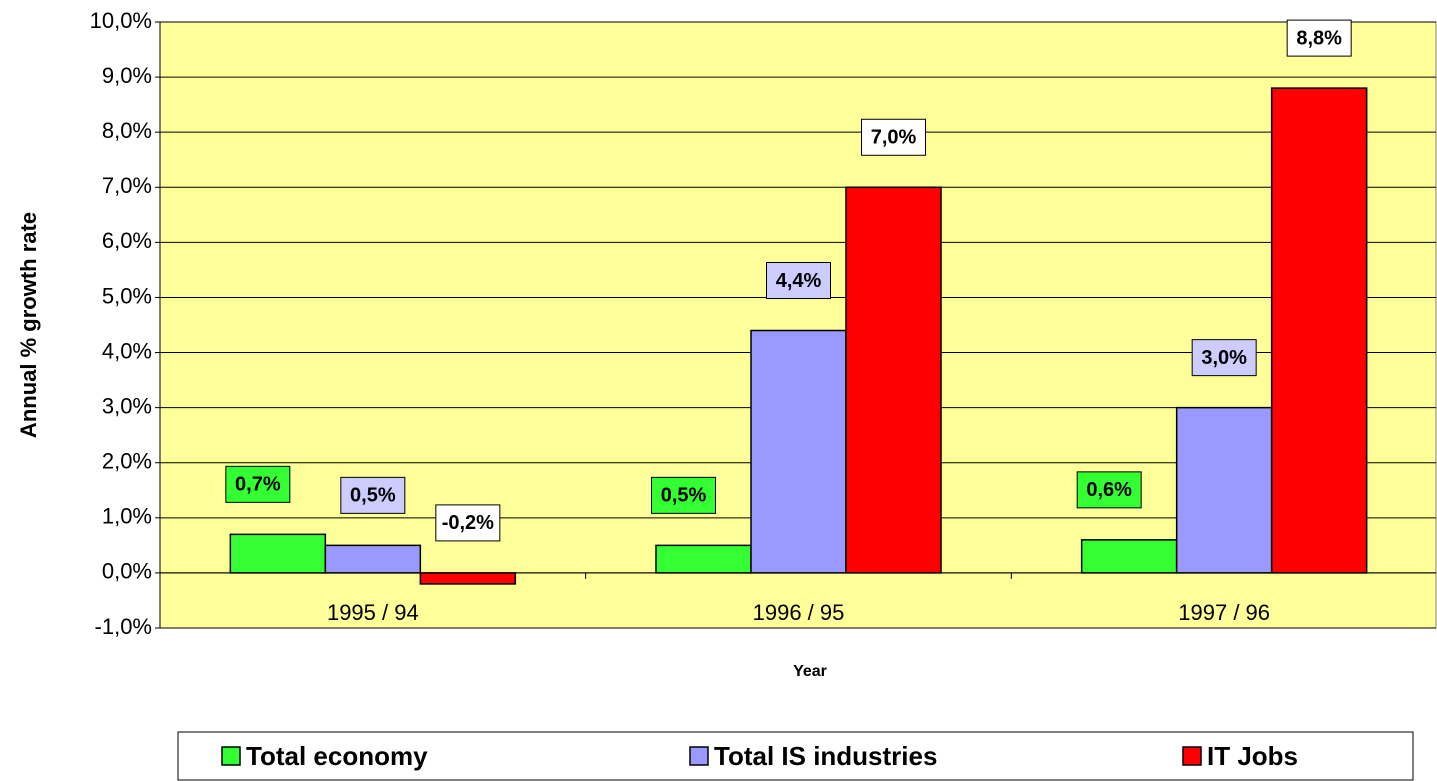  What do you see at coordinates (123, 626) in the screenshot?
I see `y-tick-label: -1,0%` at bounding box center [123, 626].